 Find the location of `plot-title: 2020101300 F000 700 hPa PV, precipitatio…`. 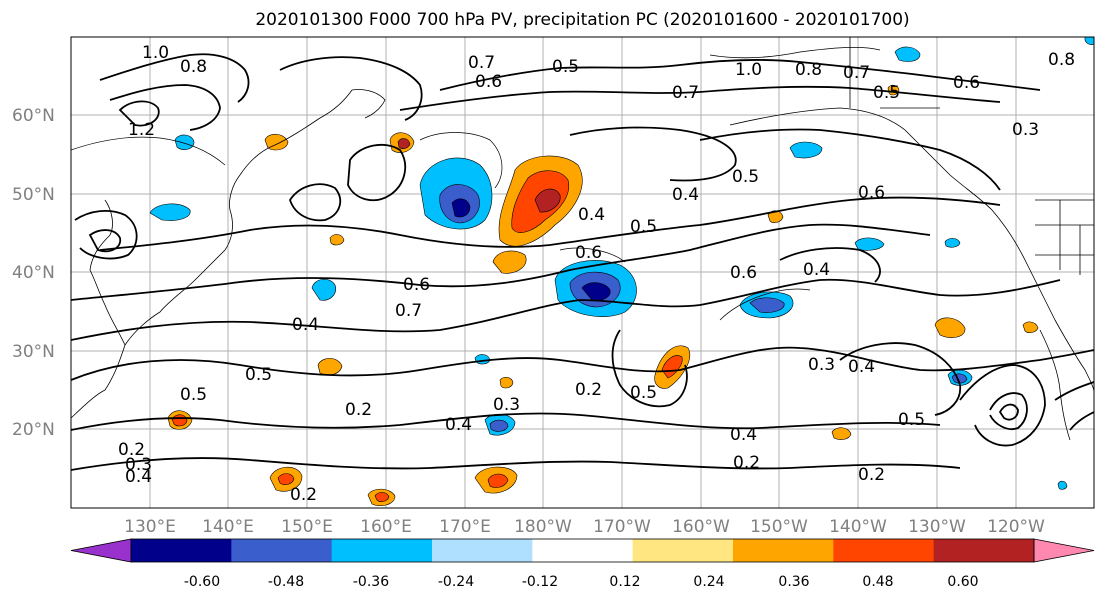

plot-title: 2020101300 F000 700 hPa PV, precipitatio… is located at coordinates (582, 20).